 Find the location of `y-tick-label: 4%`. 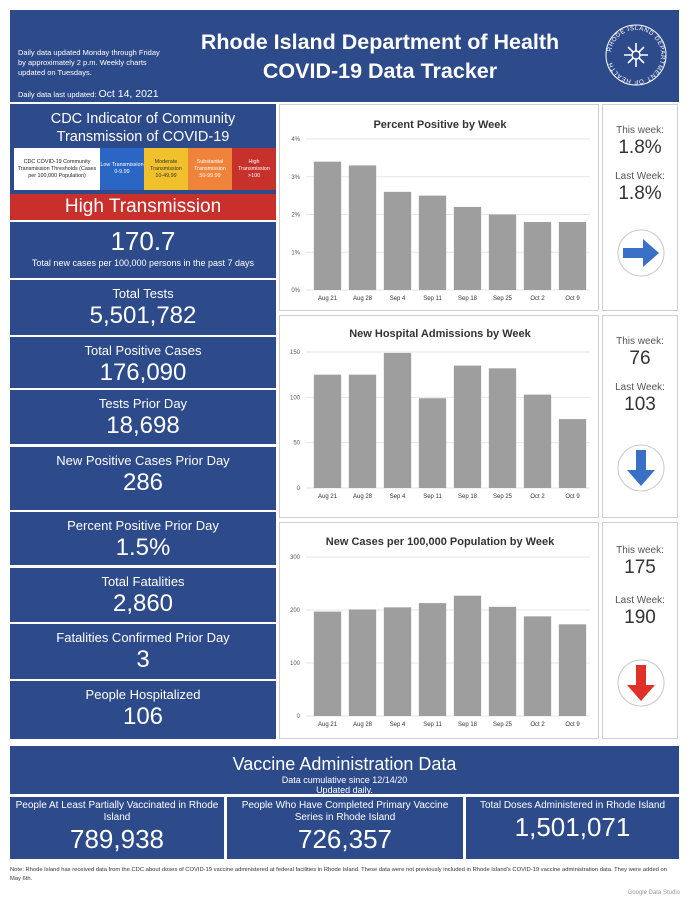

y-tick-label: 4% is located at coordinates (295, 140).